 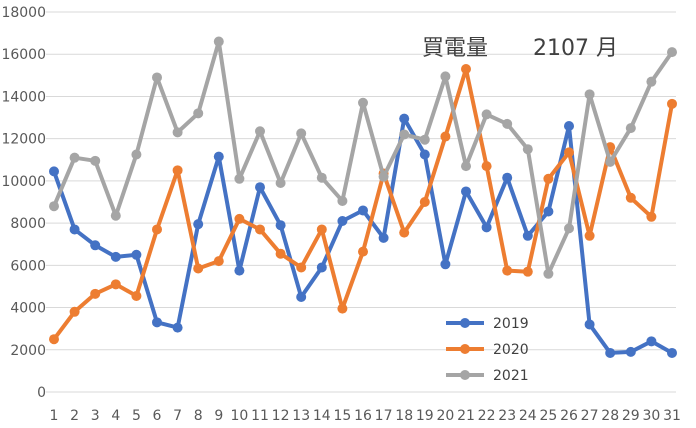 I want to click on x-tick-label: 3, so click(x=95, y=416).